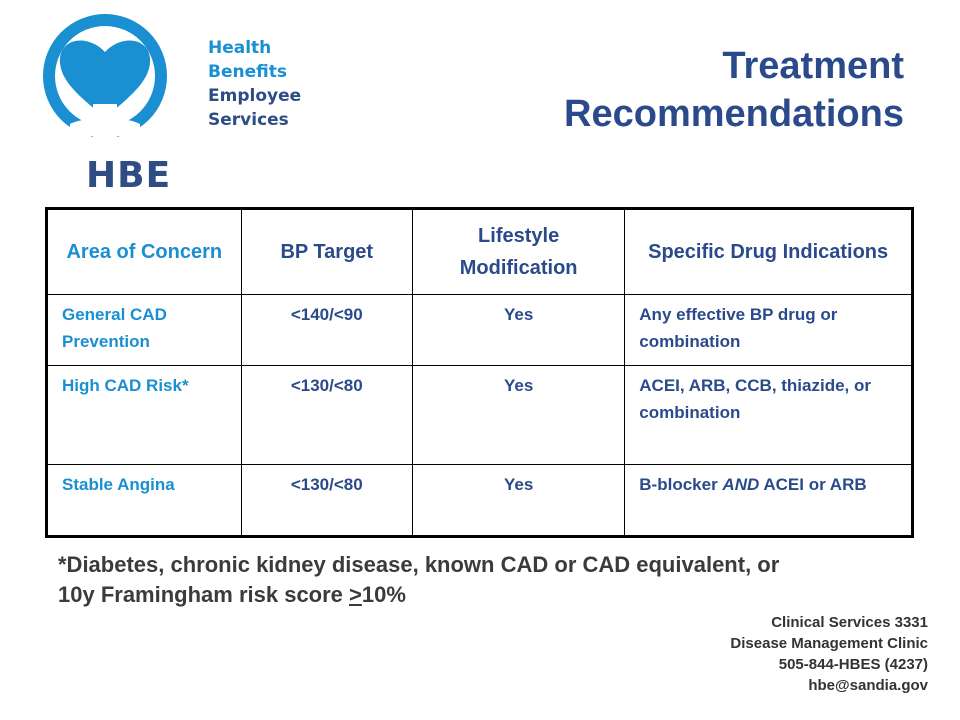  Describe the element at coordinates (195, 102) in the screenshot. I see `hbe-logo: Health Benefits Employee Services HBE` at that location.